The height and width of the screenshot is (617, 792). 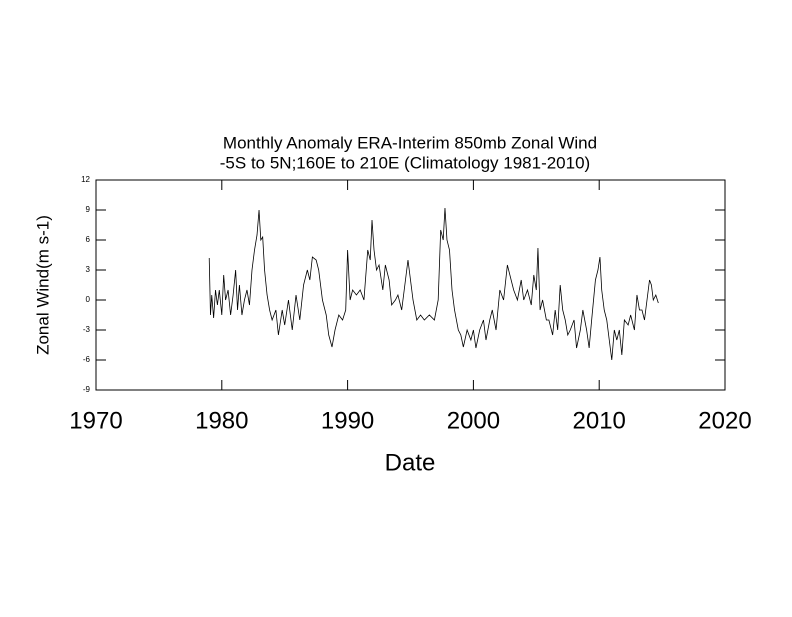 What do you see at coordinates (221, 420) in the screenshot?
I see `x-tick-label: 1980` at bounding box center [221, 420].